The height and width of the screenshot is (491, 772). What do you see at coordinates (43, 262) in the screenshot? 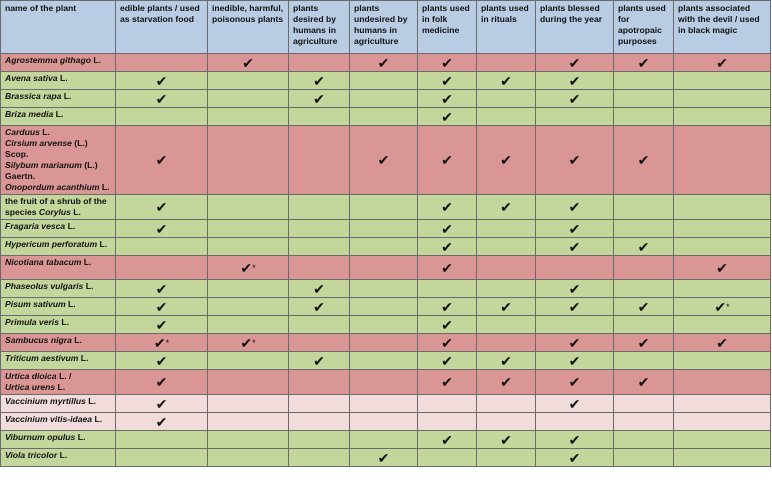
I see `scientific-name: Nicotiana tabacum` at bounding box center [43, 262].